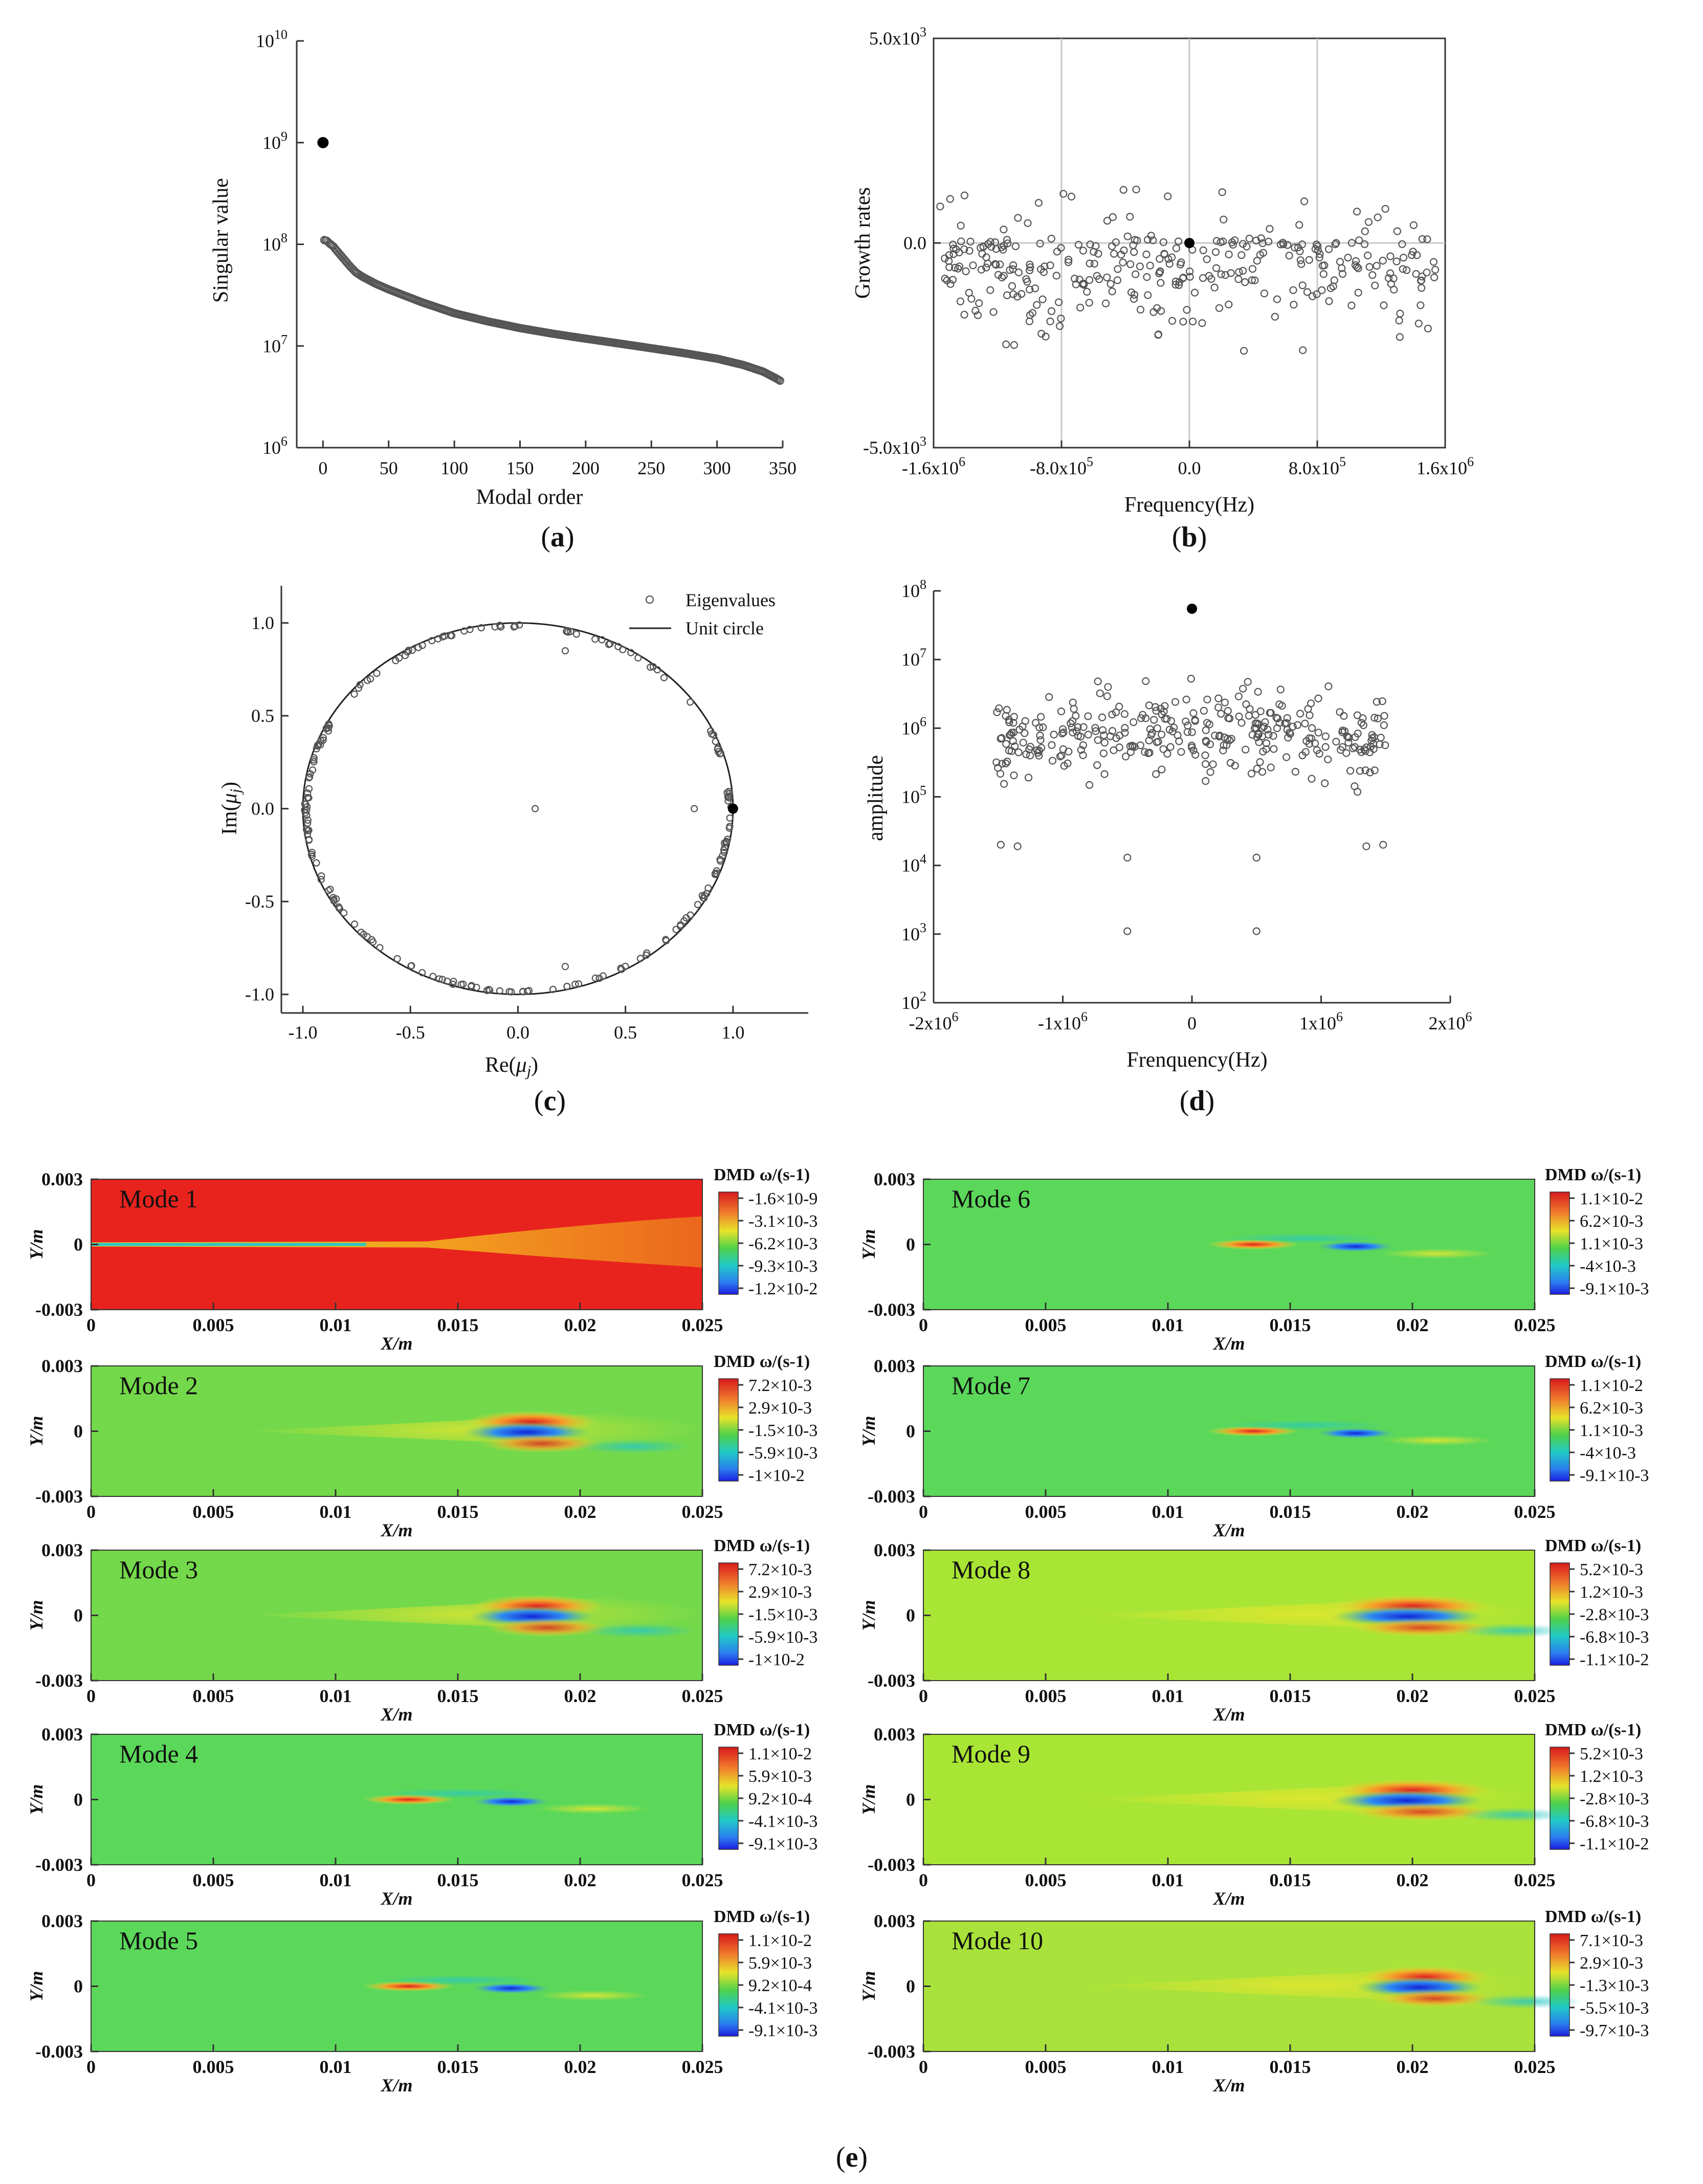 This screenshot has width=1703, height=2184. What do you see at coordinates (783, 468) in the screenshot?
I see `panel-a-xtick-label: 350` at bounding box center [783, 468].